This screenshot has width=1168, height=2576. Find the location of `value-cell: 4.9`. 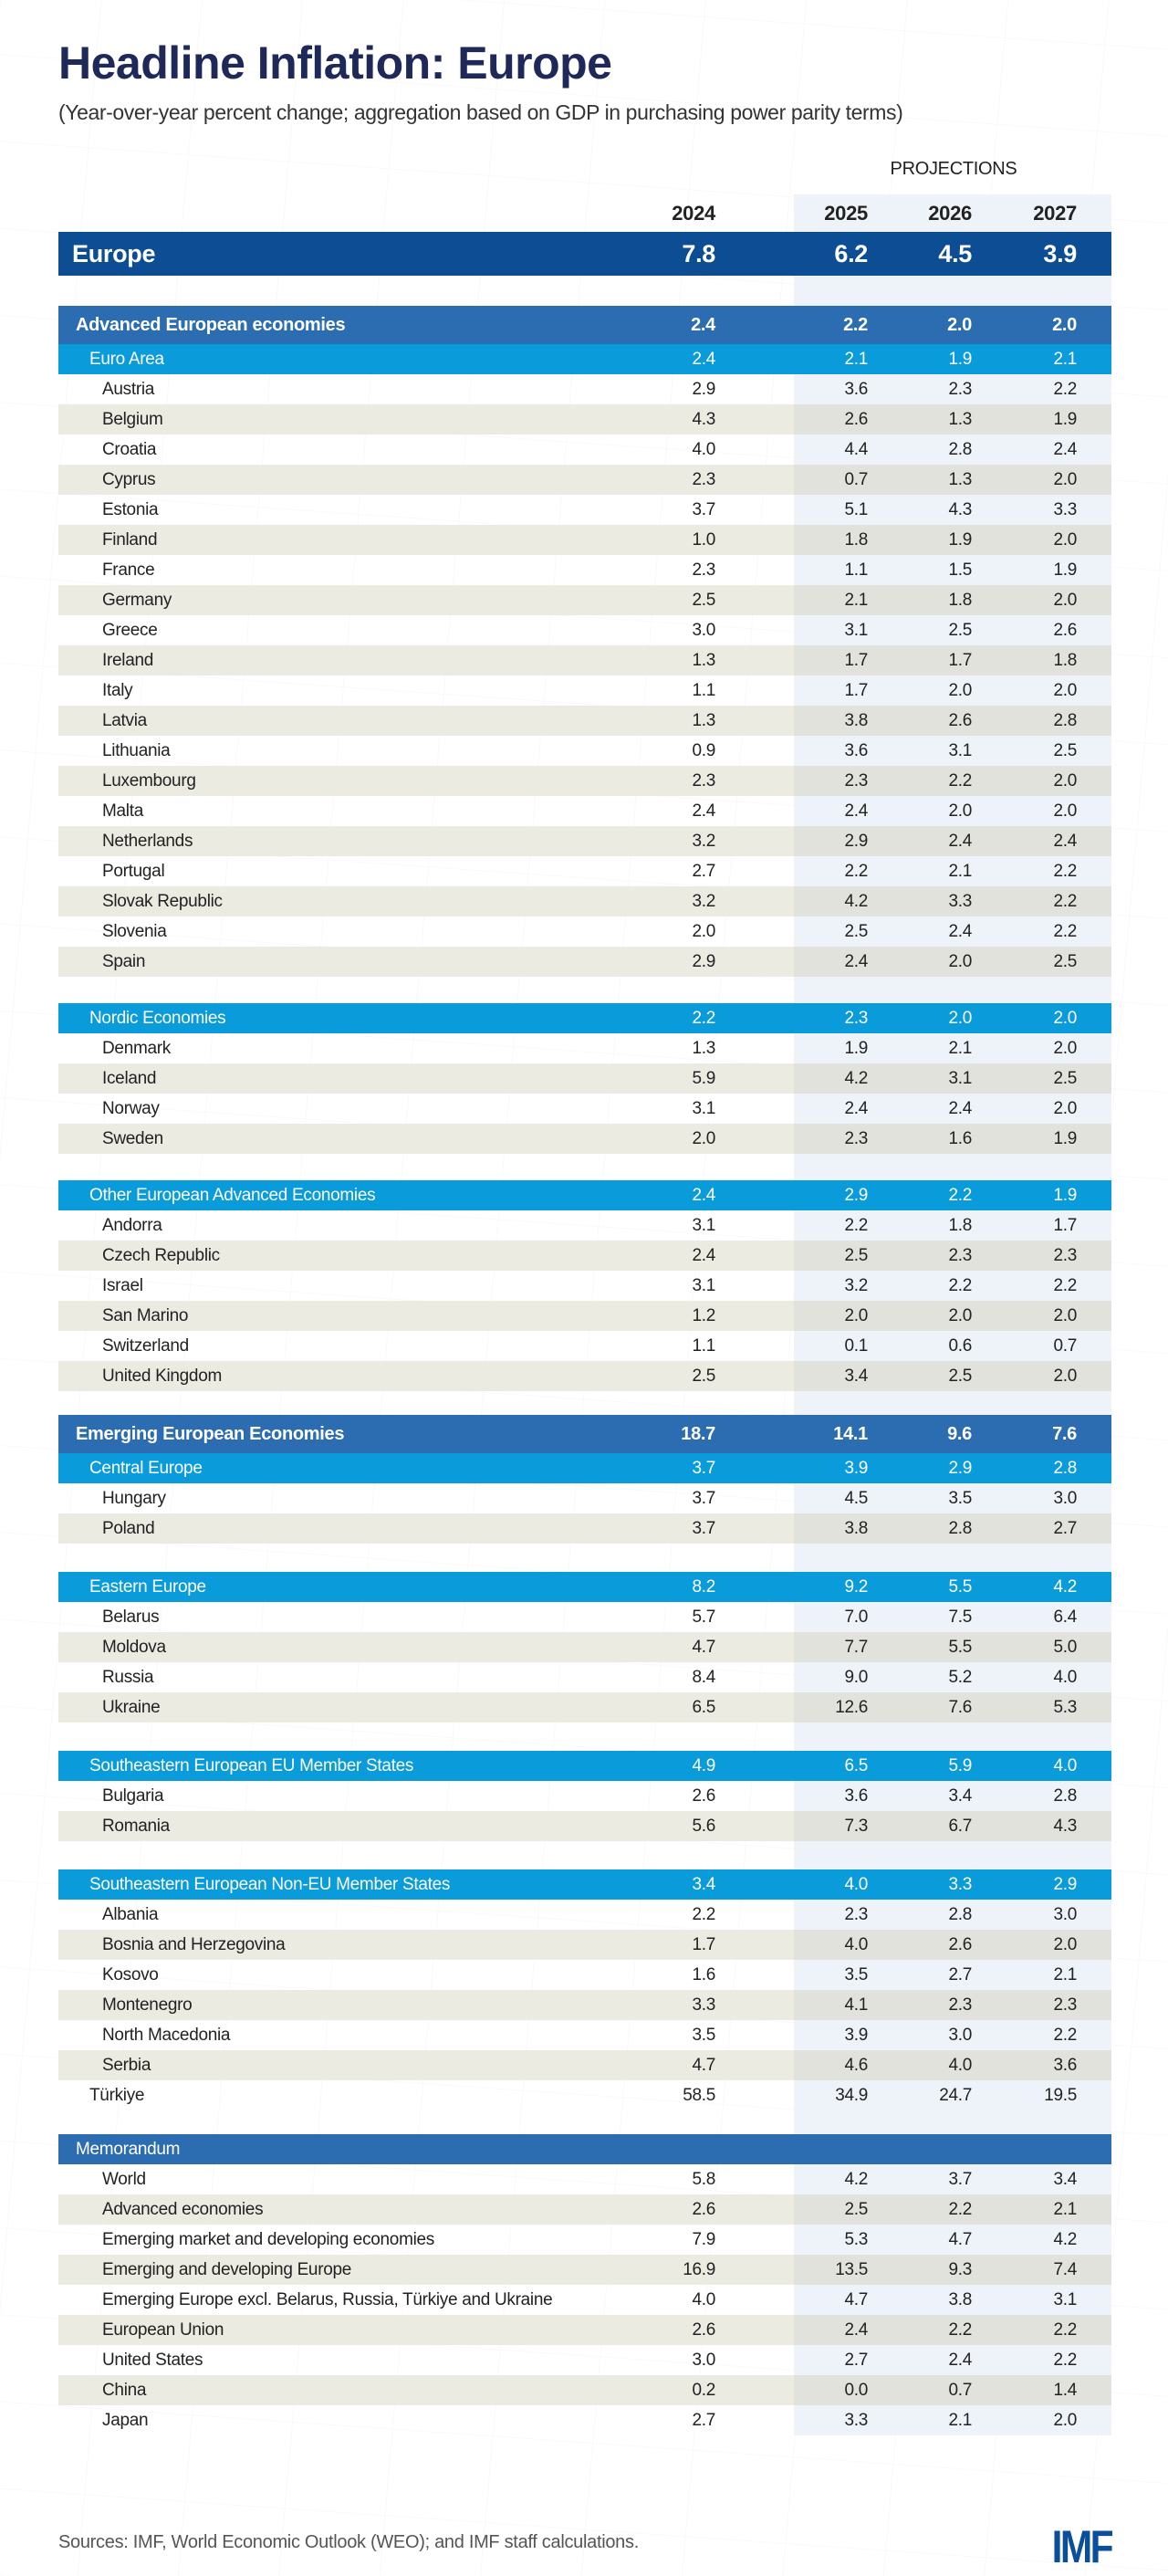

value-cell: 4.9 is located at coordinates (703, 1765).